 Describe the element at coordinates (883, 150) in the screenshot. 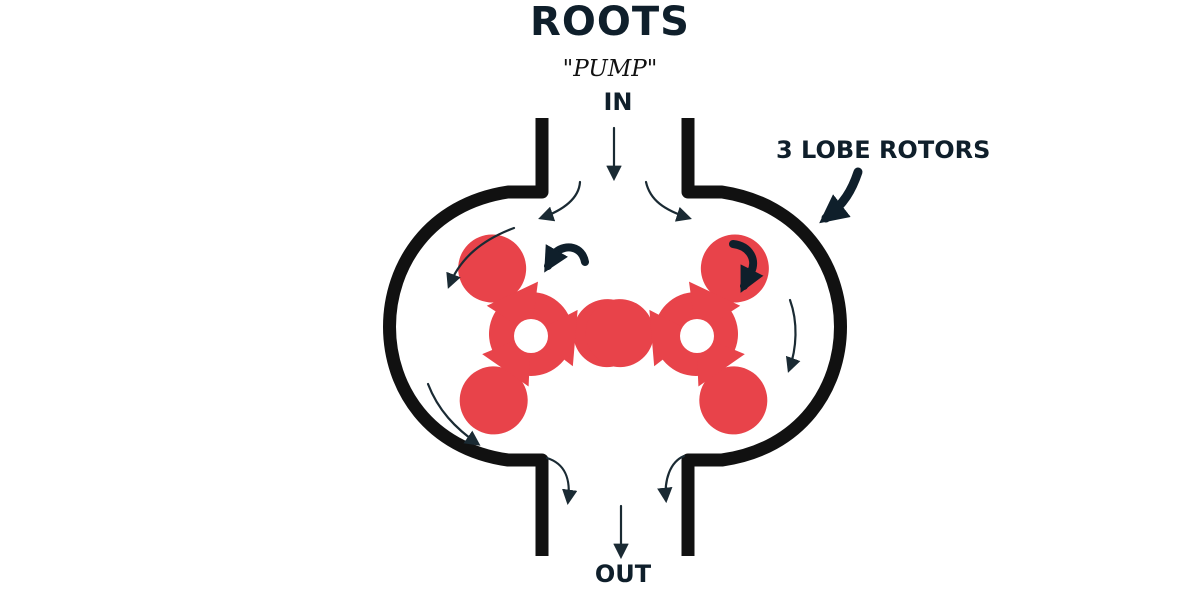

I see `rotor-callout-label: 3 LOBE ROTORS` at that location.